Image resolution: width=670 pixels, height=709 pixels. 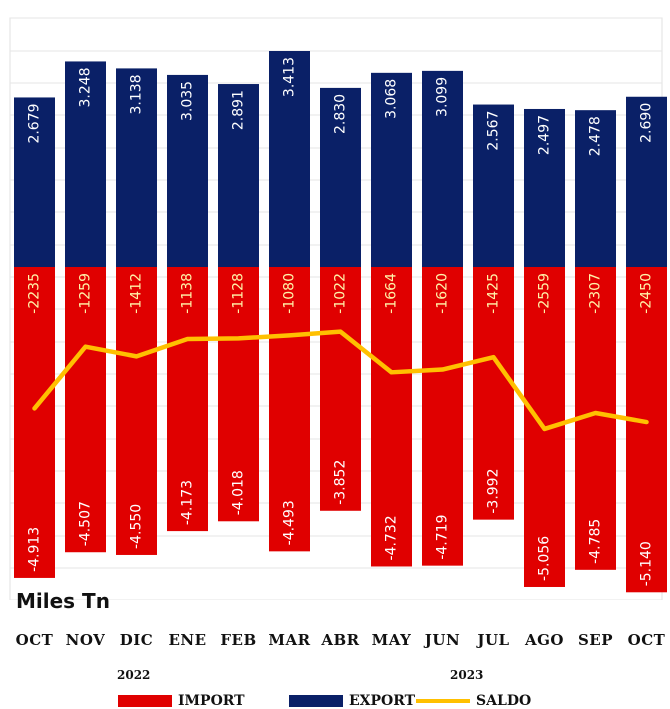 What do you see at coordinates (137, 293) in the screenshot?
I see `saldo-label-2: -1412` at bounding box center [137, 293].